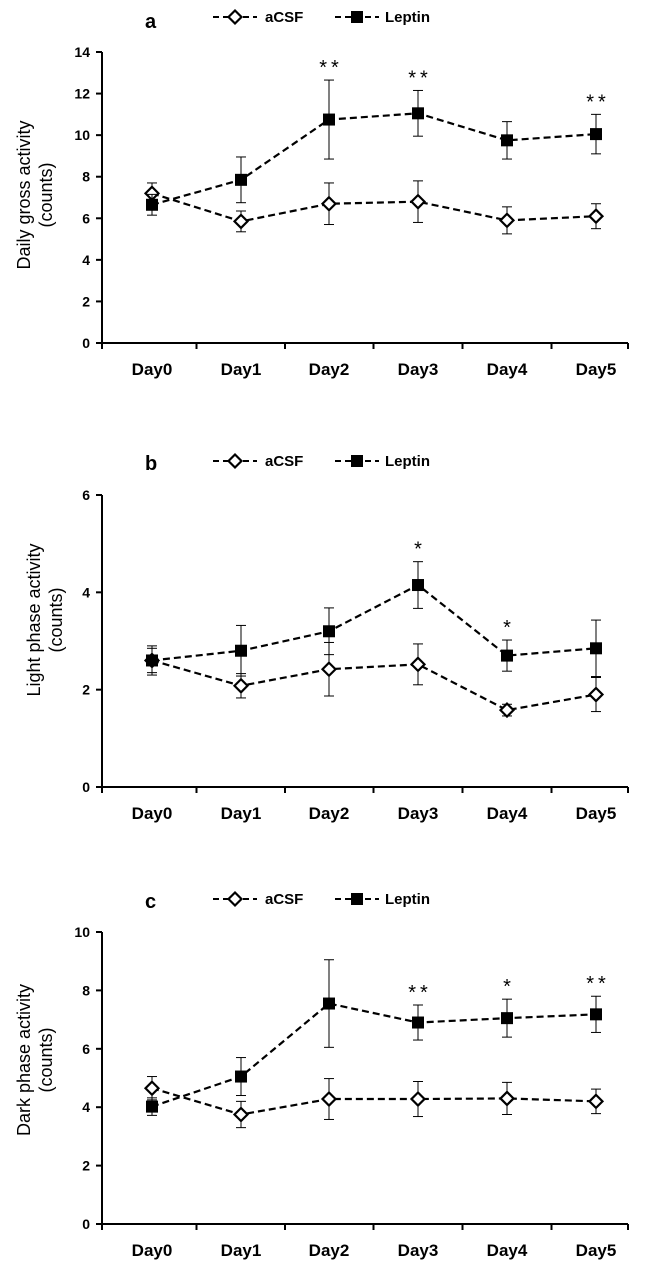  What do you see at coordinates (82, 94) in the screenshot?
I see `y-tick-label: 12` at bounding box center [82, 94].